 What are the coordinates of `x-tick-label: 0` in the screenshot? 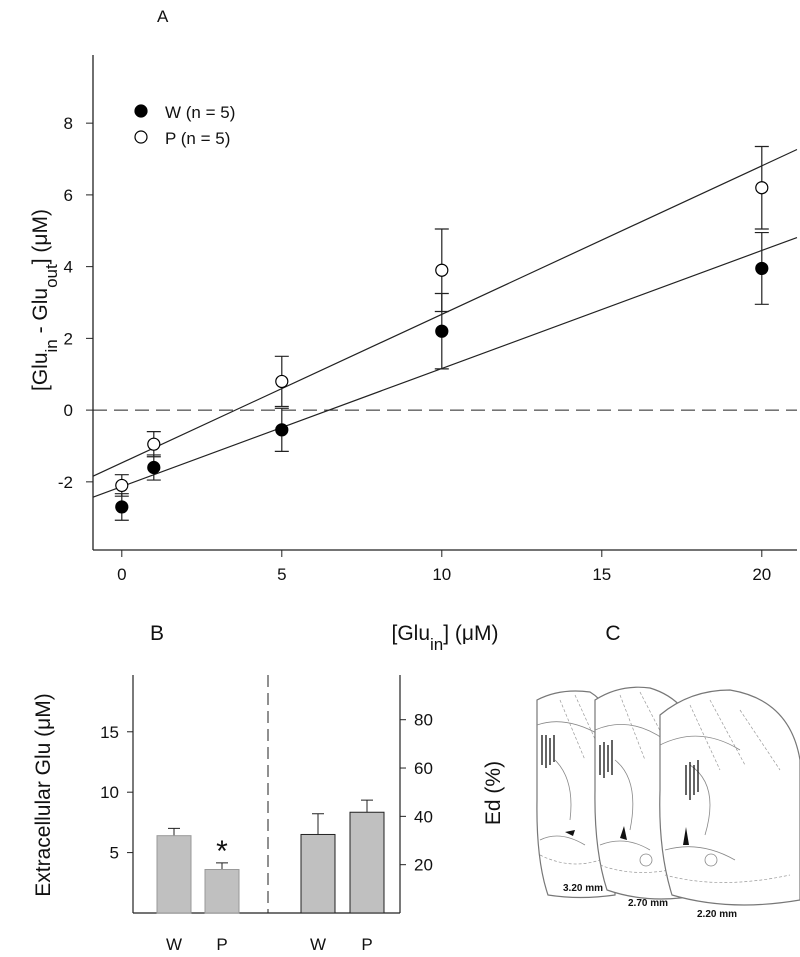 It's located at (121, 574).